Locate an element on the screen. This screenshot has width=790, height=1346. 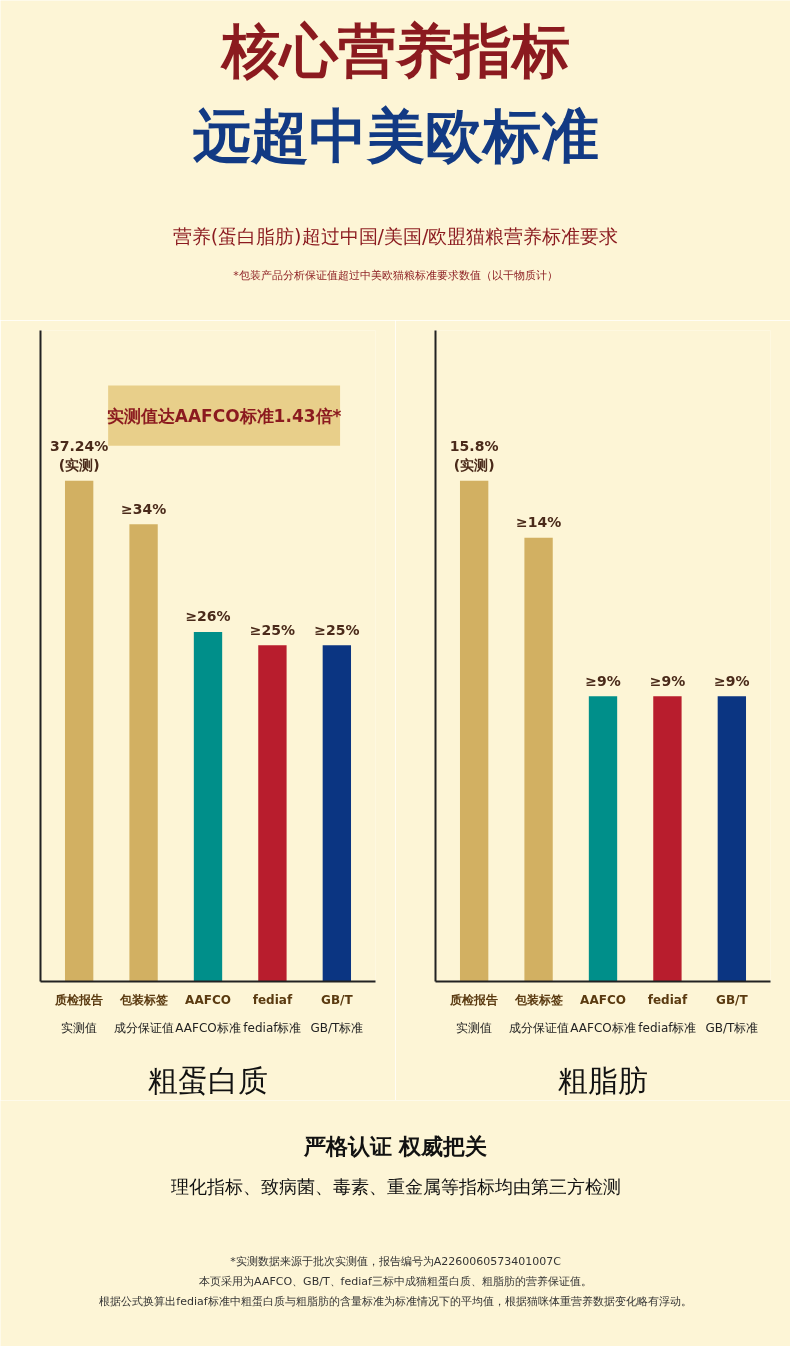
text: *包装产品分析保证值超过中美欧猫粮标准要求数值（以干物质计） is located at coordinates (395, 275).